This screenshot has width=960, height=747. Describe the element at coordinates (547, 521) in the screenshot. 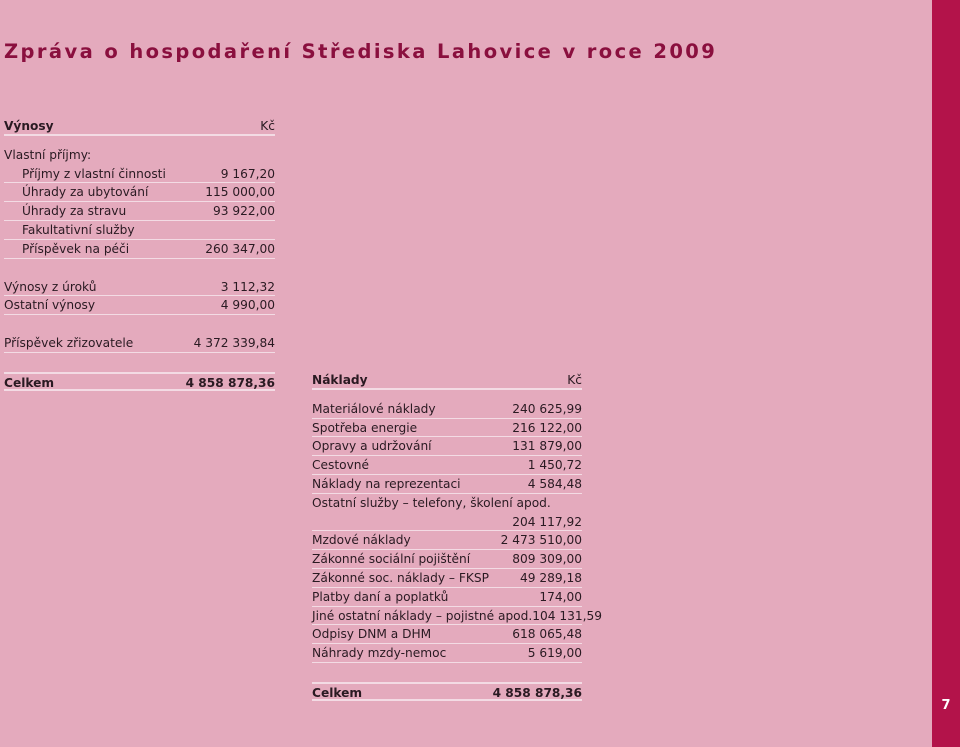

I see `services-value: 204 117,92` at that location.